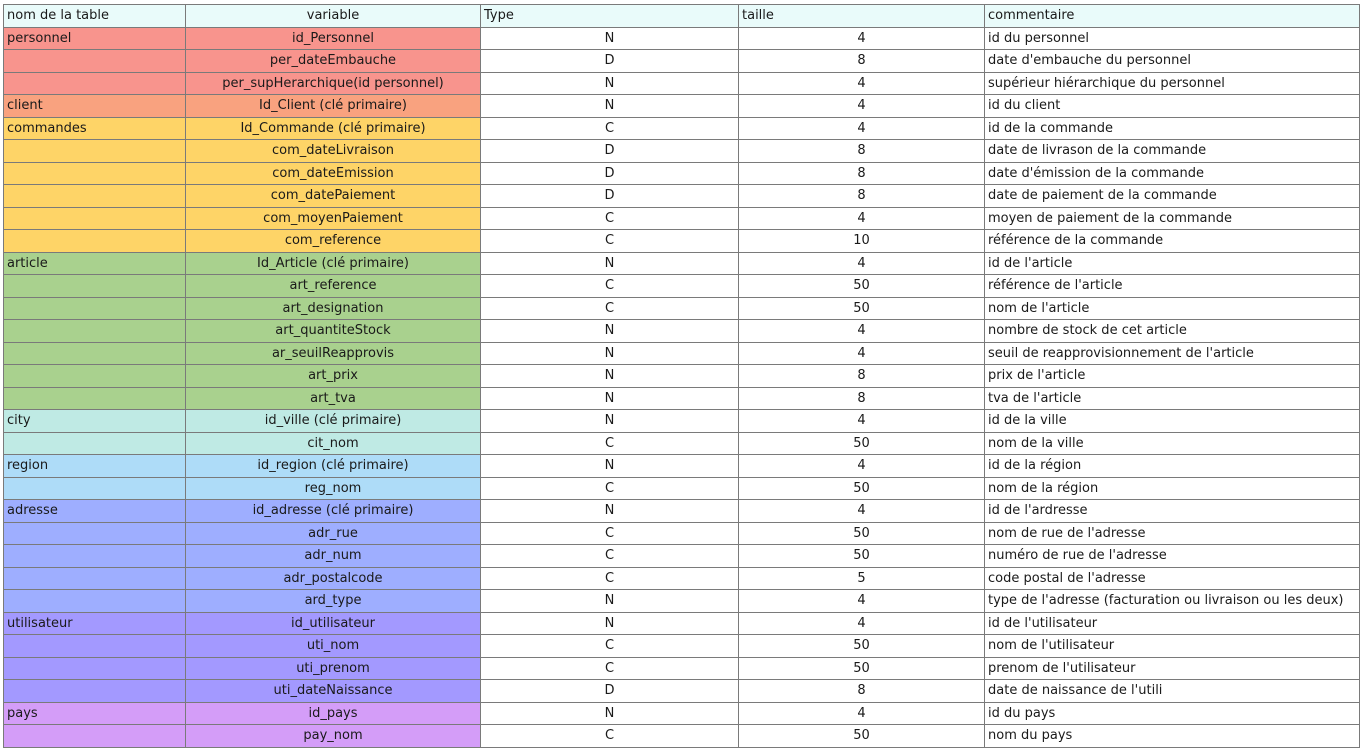 This screenshot has height=748, width=1360. I want to click on header-variable: variable, so click(333, 16).